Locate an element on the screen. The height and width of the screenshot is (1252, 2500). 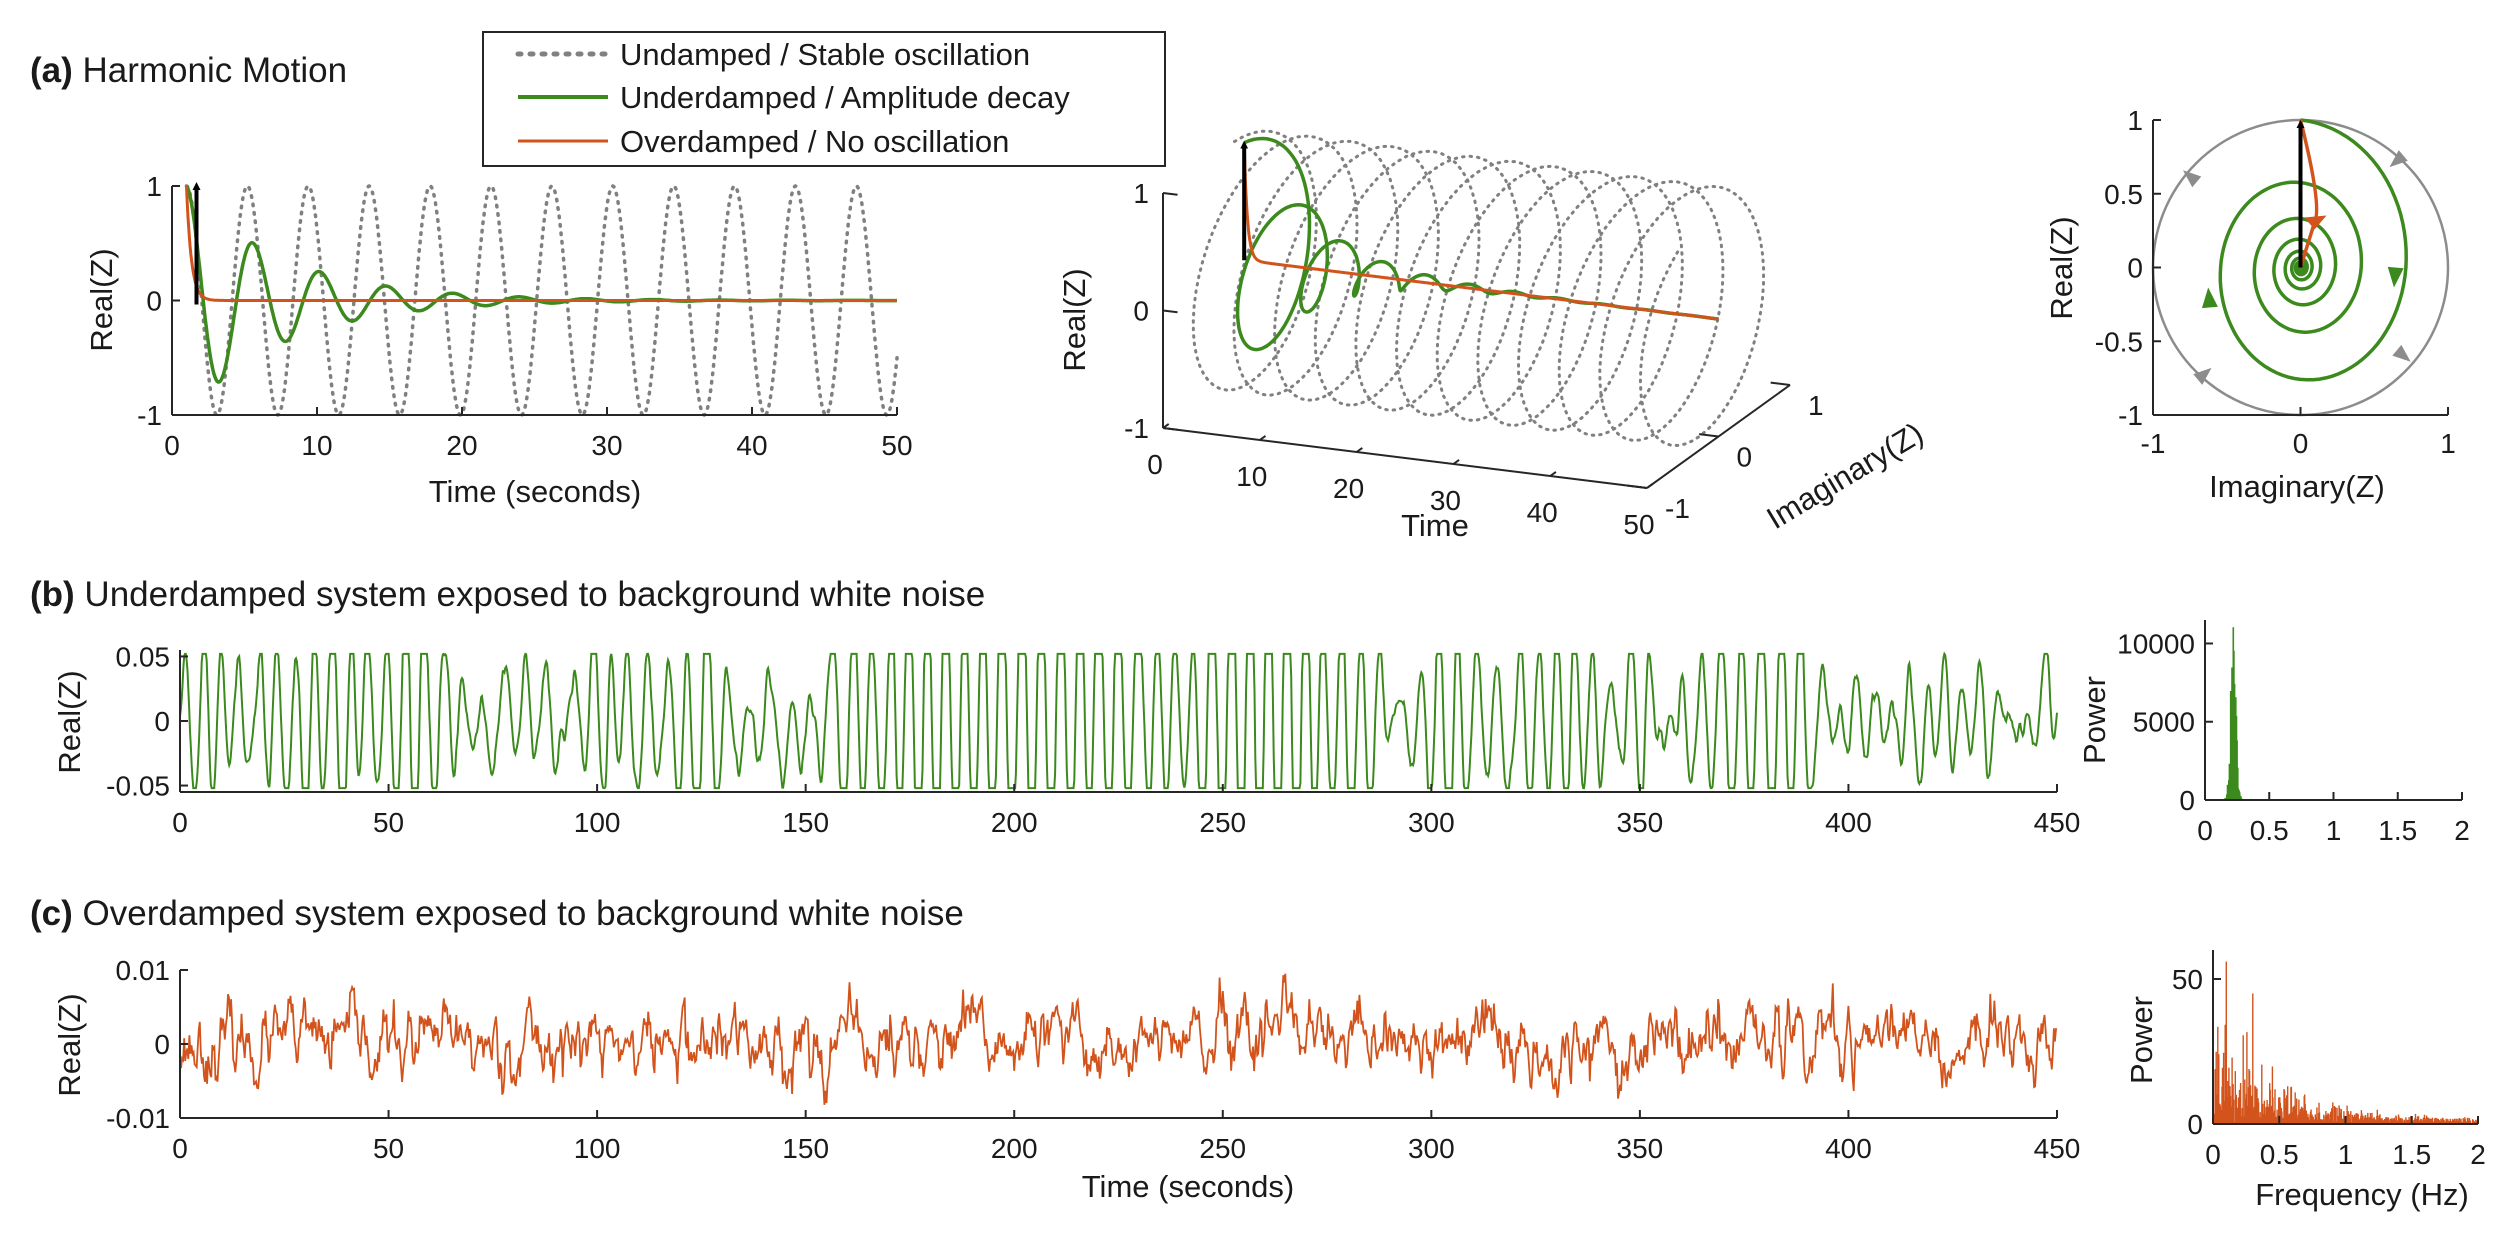
b-ytick-label: 0 is located at coordinates (162, 721).